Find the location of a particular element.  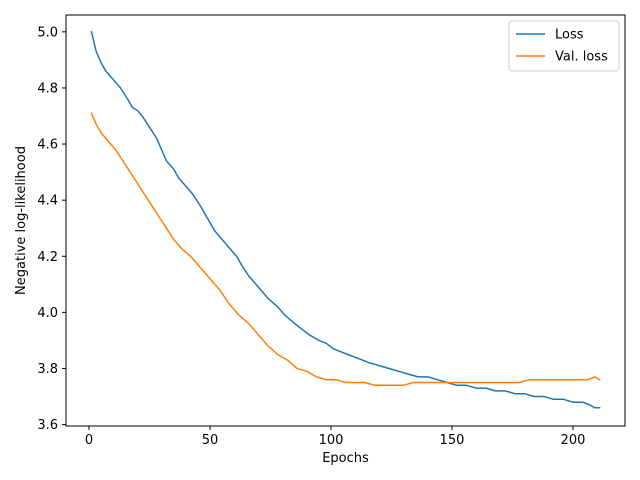

legend-label-loss: Loss is located at coordinates (569, 35).